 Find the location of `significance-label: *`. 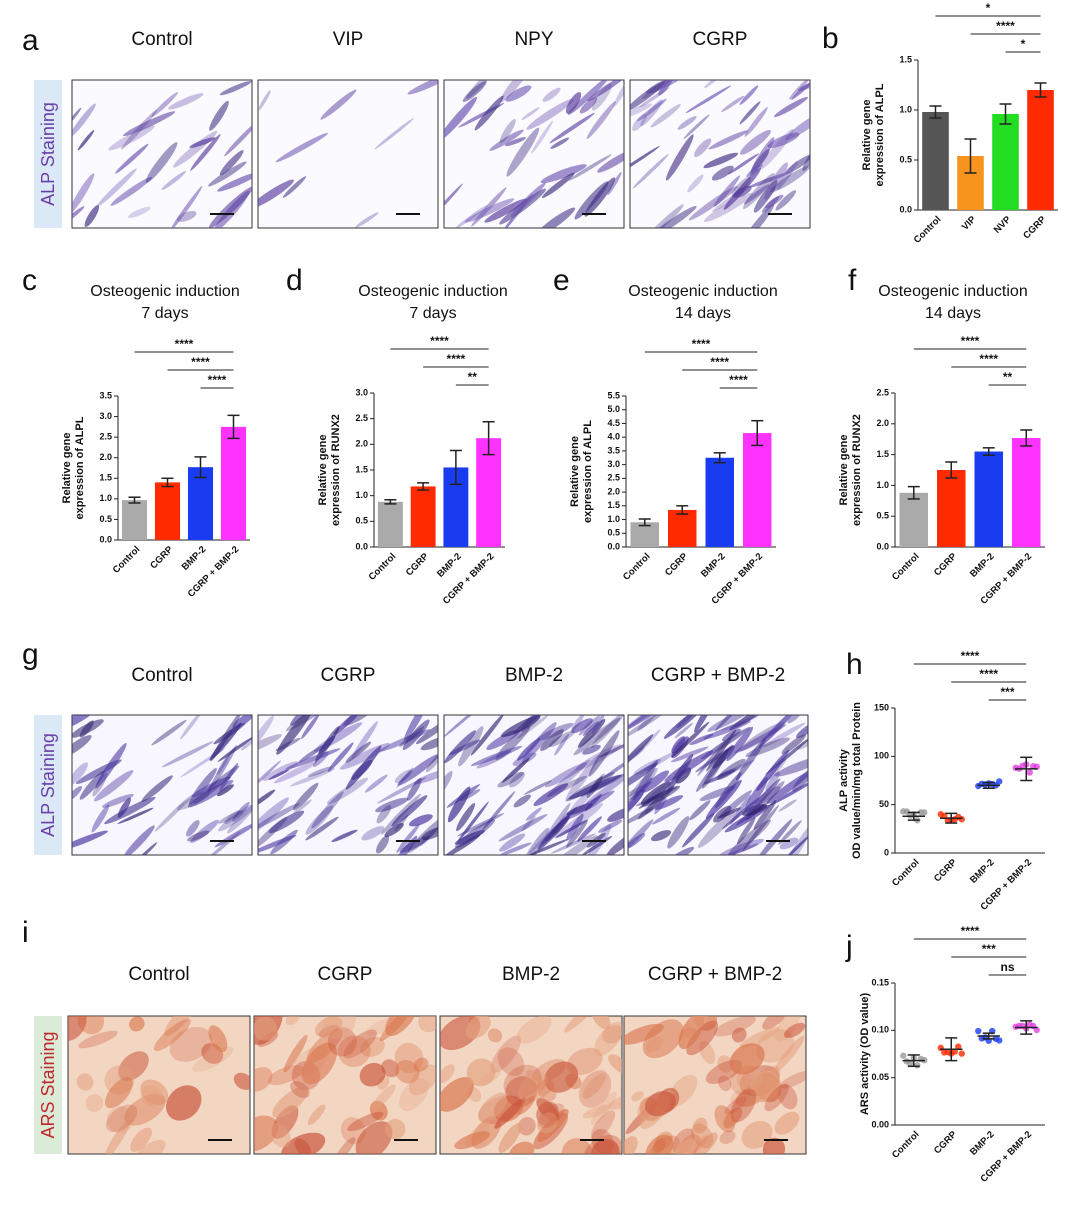

significance-label: * is located at coordinates (988, 8).